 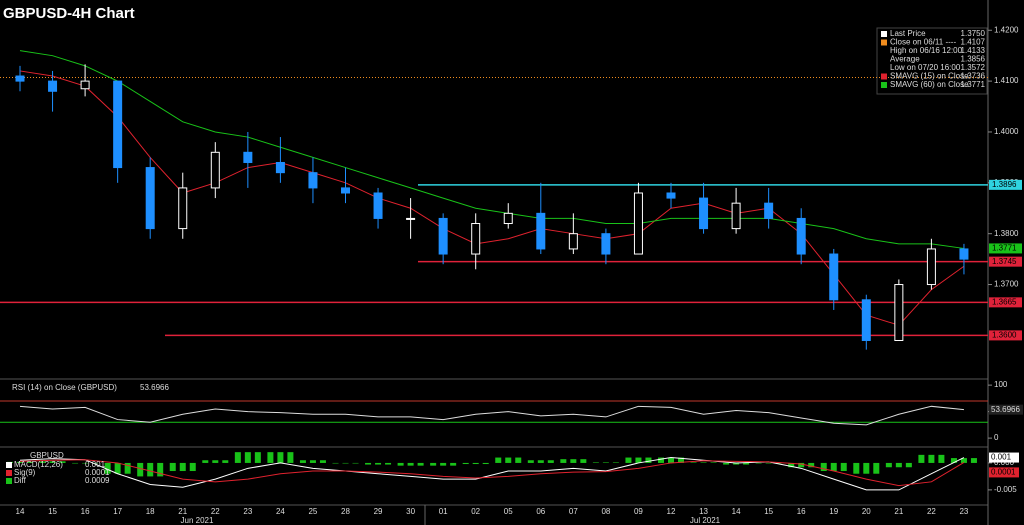 I want to click on rsi-line, so click(x=492, y=415).